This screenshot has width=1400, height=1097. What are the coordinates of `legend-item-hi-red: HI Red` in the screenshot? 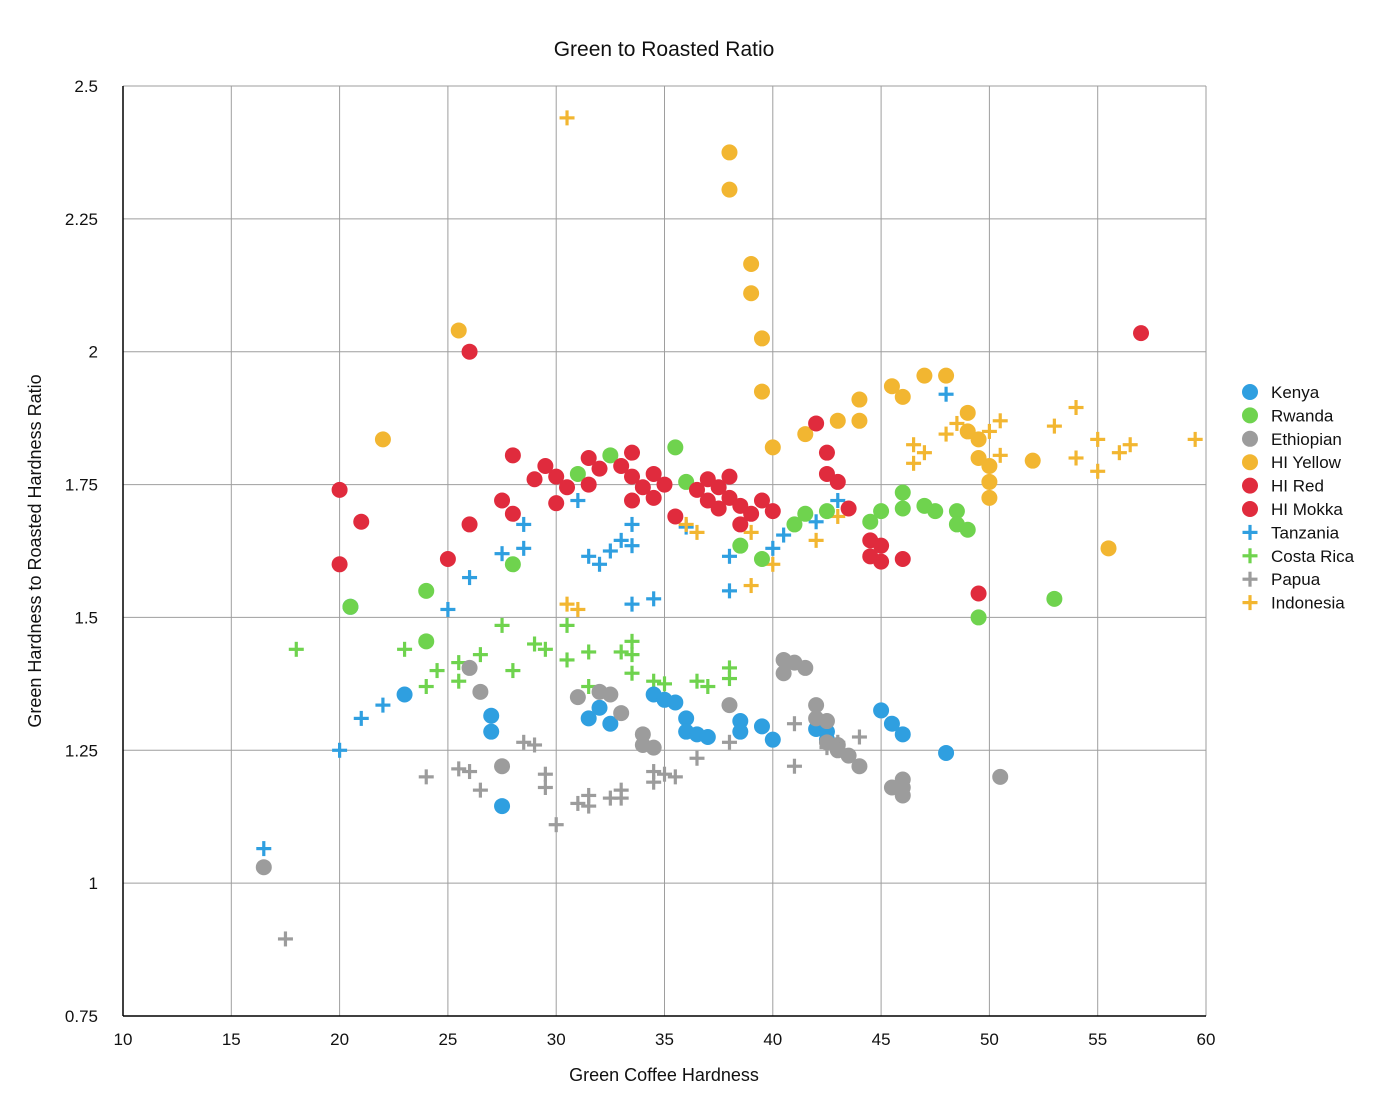 It's located at (1283, 486).